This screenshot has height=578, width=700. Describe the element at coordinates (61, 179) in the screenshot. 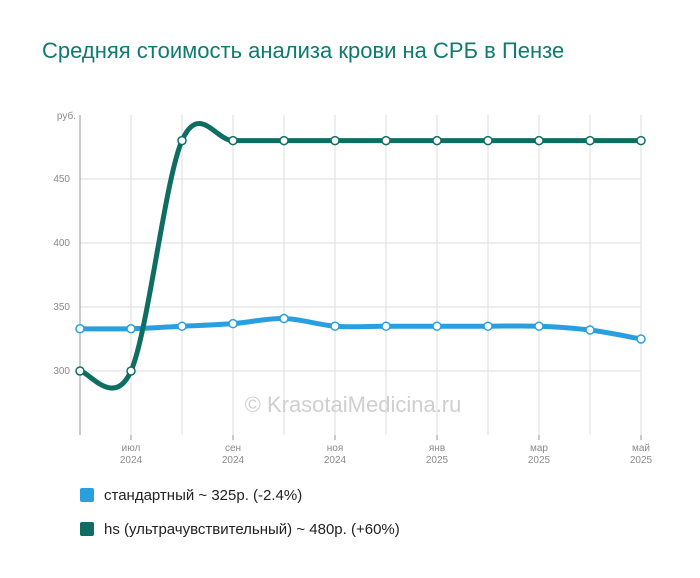

I see `y-tick-label: 450` at that location.